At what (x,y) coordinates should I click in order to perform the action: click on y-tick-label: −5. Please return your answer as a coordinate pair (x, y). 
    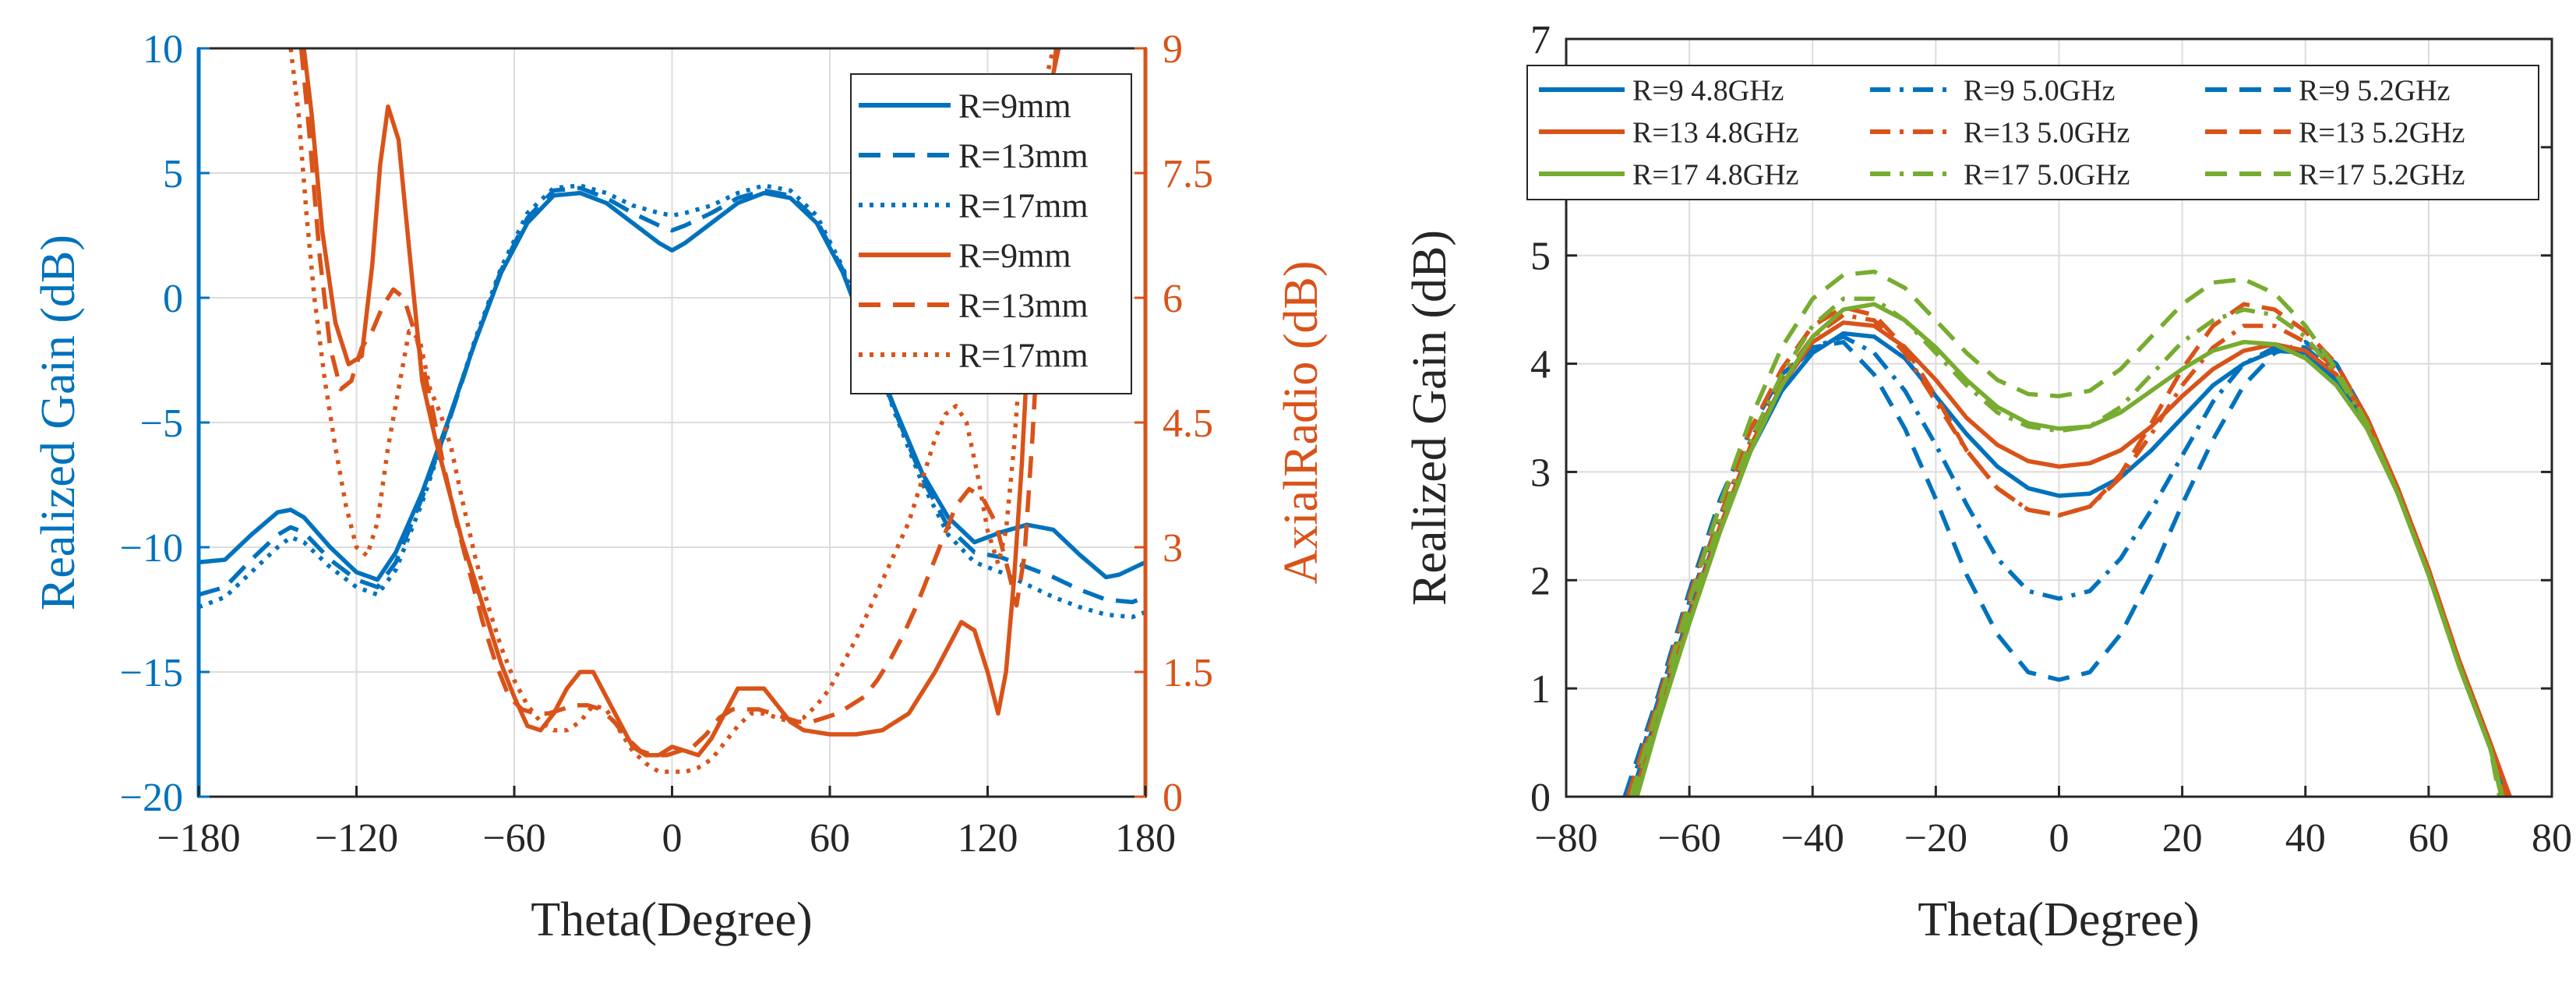
    Looking at the image, I should click on (161, 424).